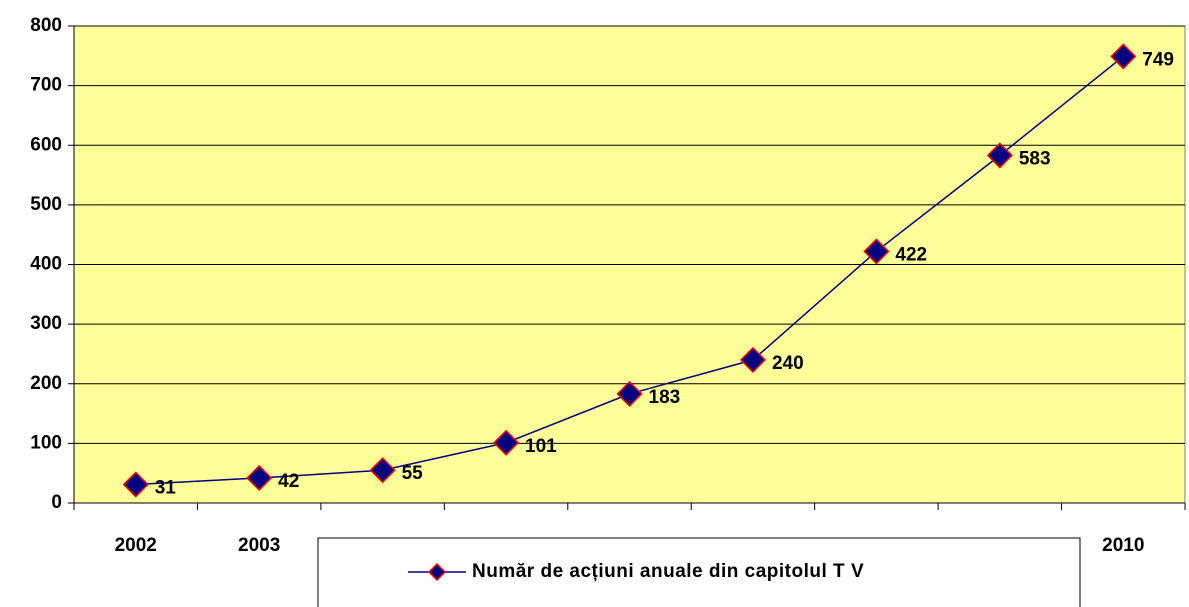  What do you see at coordinates (46, 323) in the screenshot?
I see `y-tick-label: 300` at bounding box center [46, 323].